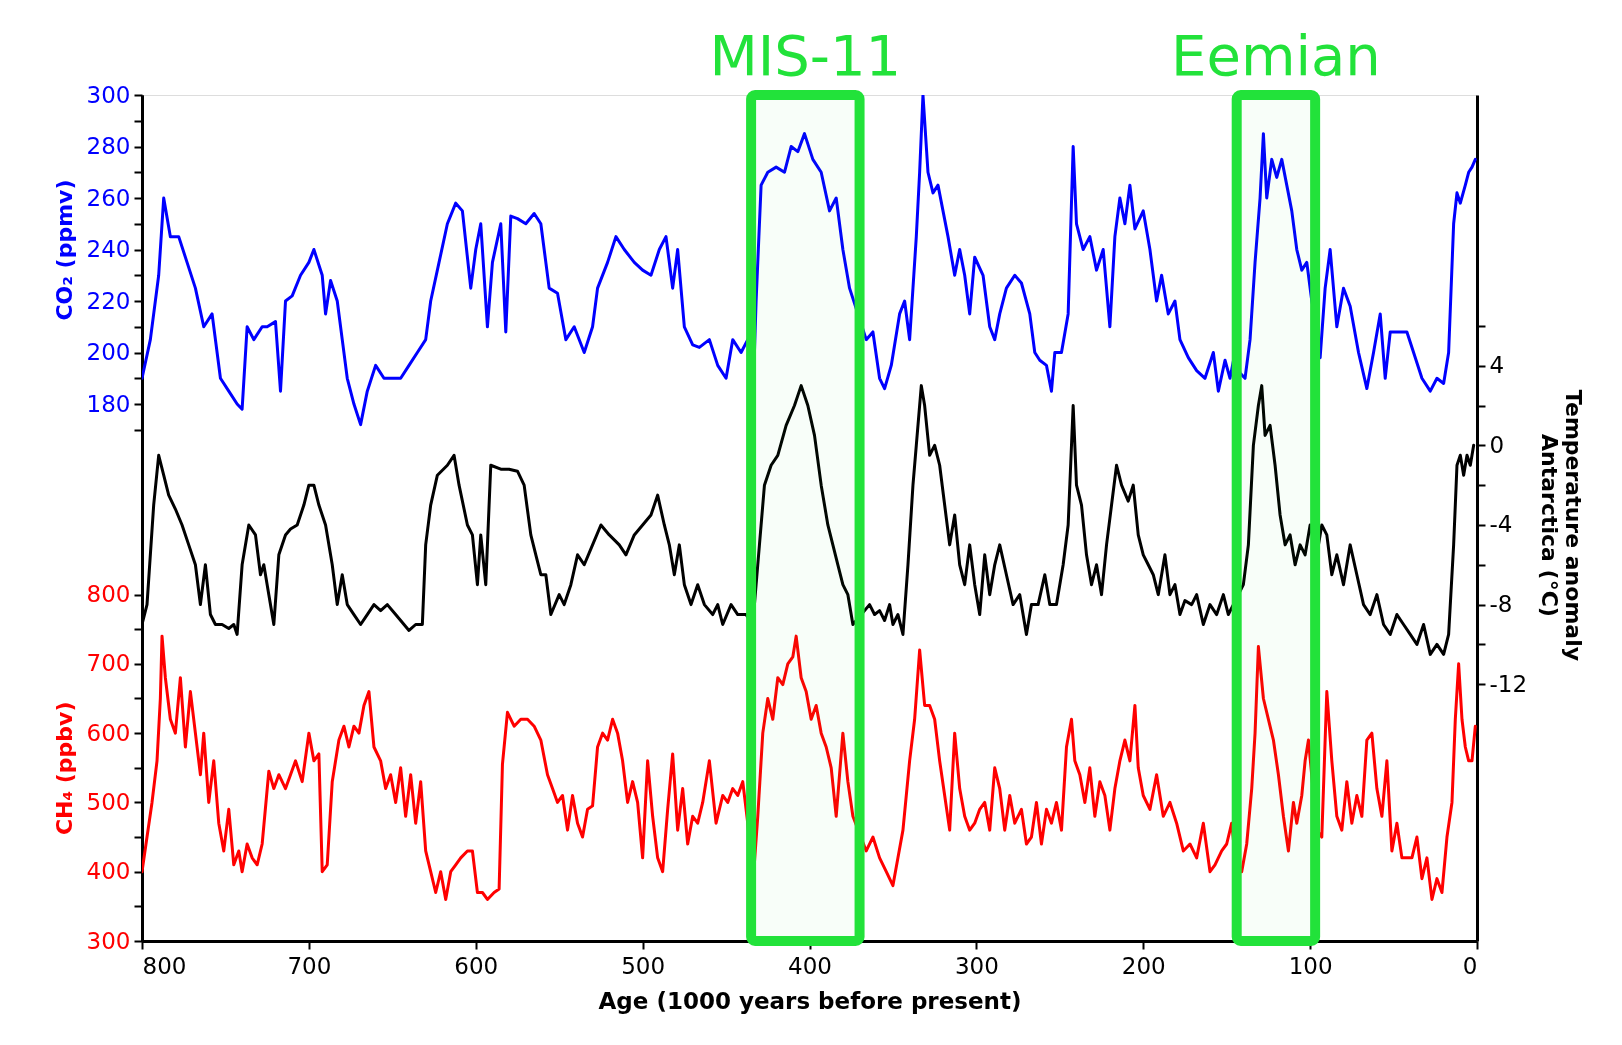  I want to click on y2-axis-title: Temperature anomaly Antarctica (°C), so click(1562, 525).